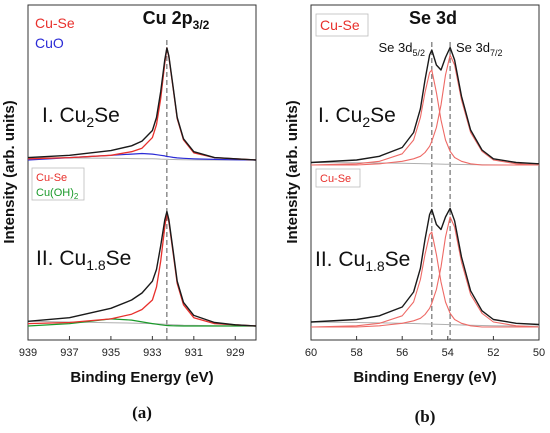 The width and height of the screenshot is (550, 433). Describe the element at coordinates (398, 259) in the screenshot. I see `panel-b-lower-label-end: Se` at that location.